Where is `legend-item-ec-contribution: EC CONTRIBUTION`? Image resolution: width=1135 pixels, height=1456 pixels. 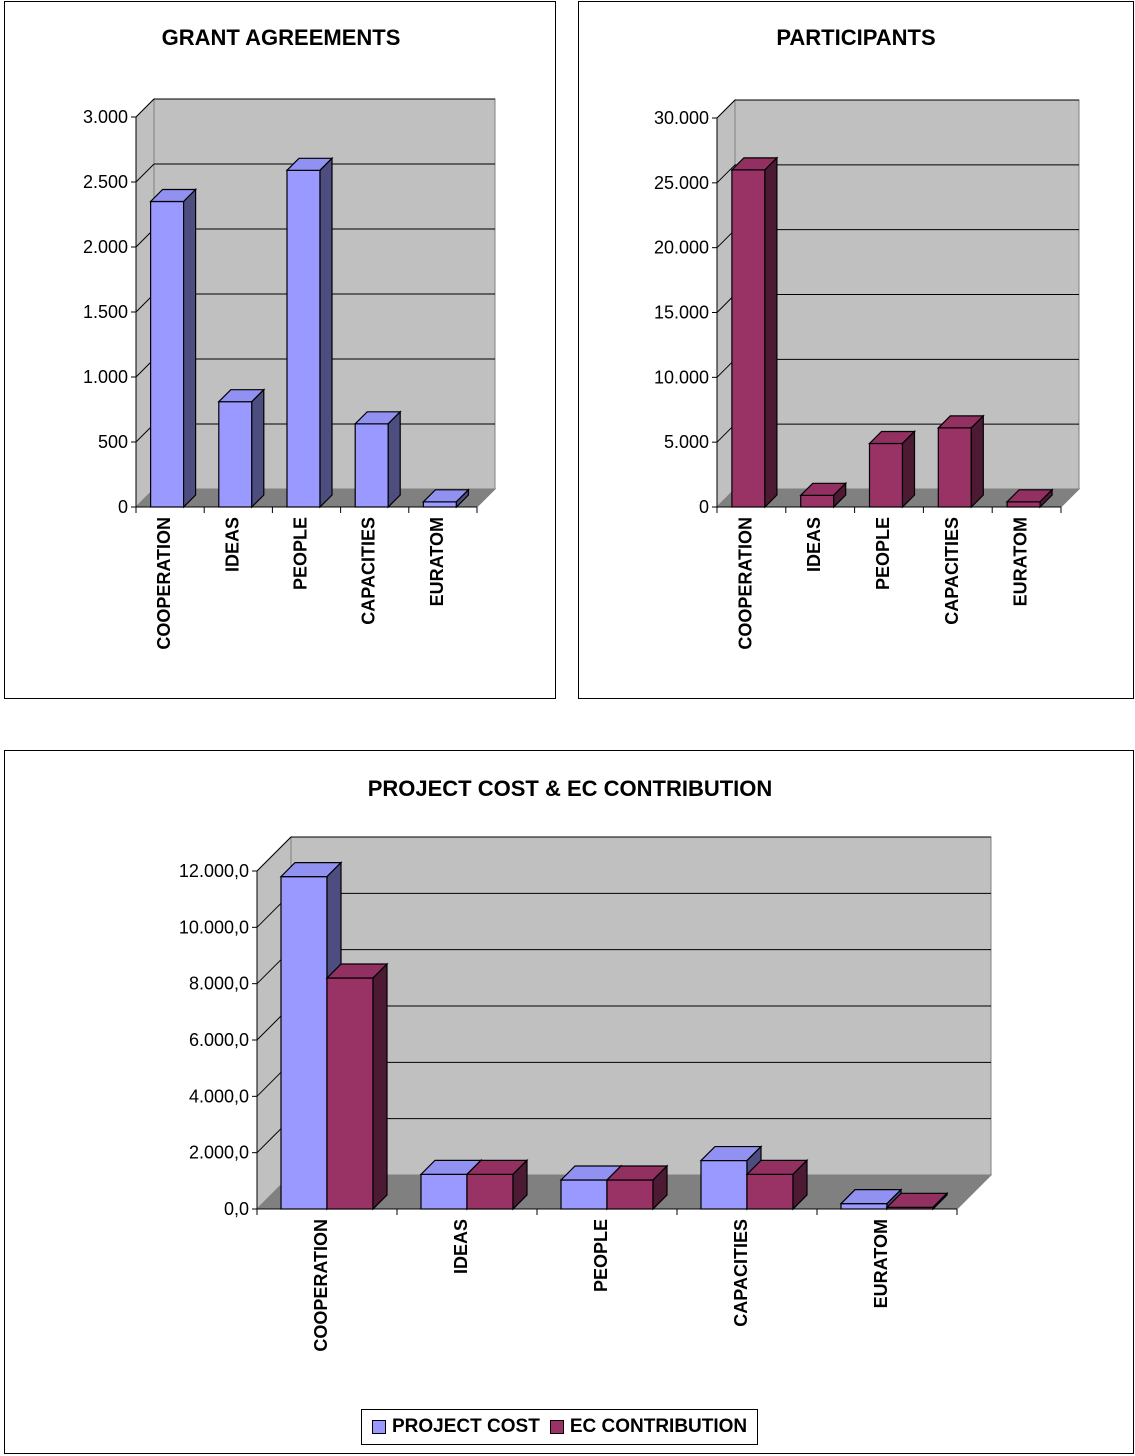
legend-item-ec-contribution: EC CONTRIBUTION is located at coordinates (648, 1427).